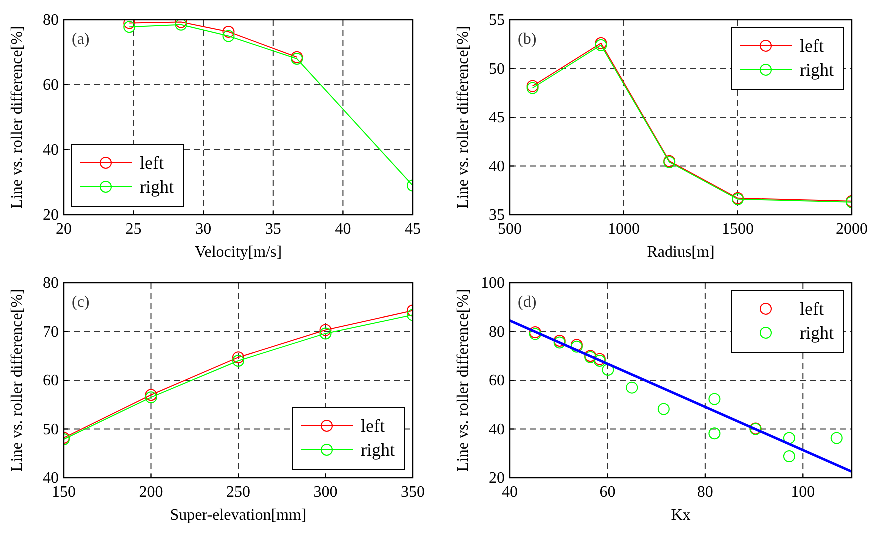 The width and height of the screenshot is (878, 540). I want to click on x-axis-title: Kx, so click(681, 515).